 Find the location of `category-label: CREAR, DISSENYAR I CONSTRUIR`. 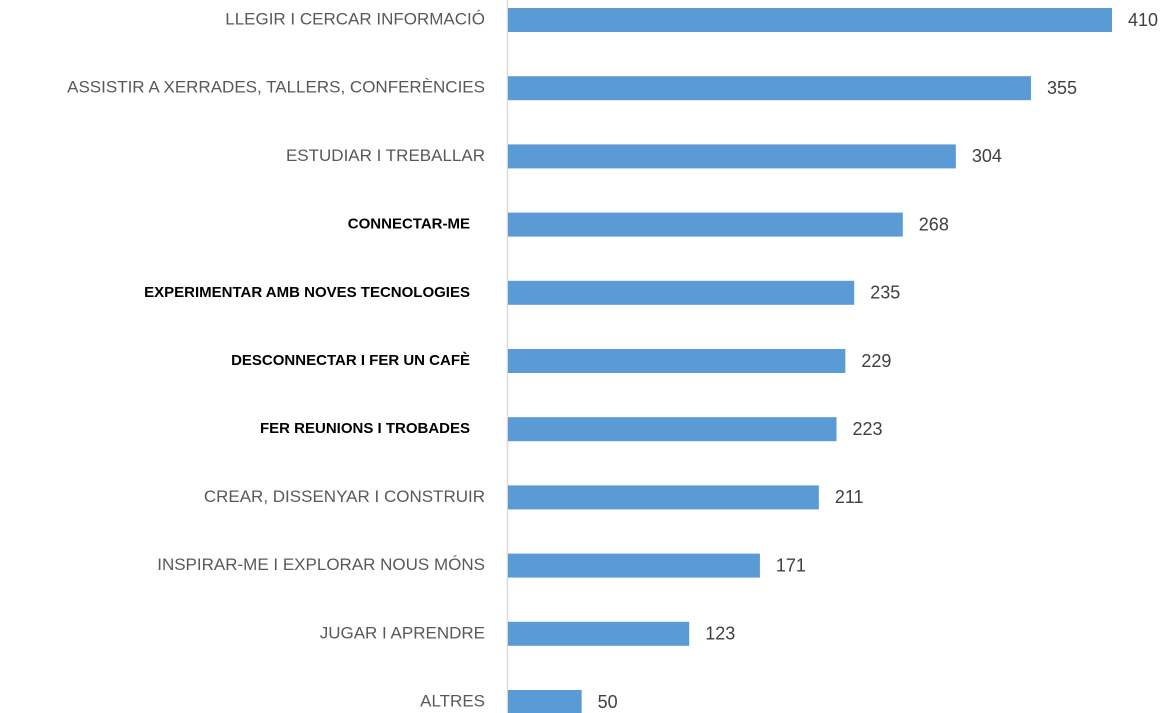

category-label: CREAR, DISSENYAR I CONSTRUIR is located at coordinates (344, 496).